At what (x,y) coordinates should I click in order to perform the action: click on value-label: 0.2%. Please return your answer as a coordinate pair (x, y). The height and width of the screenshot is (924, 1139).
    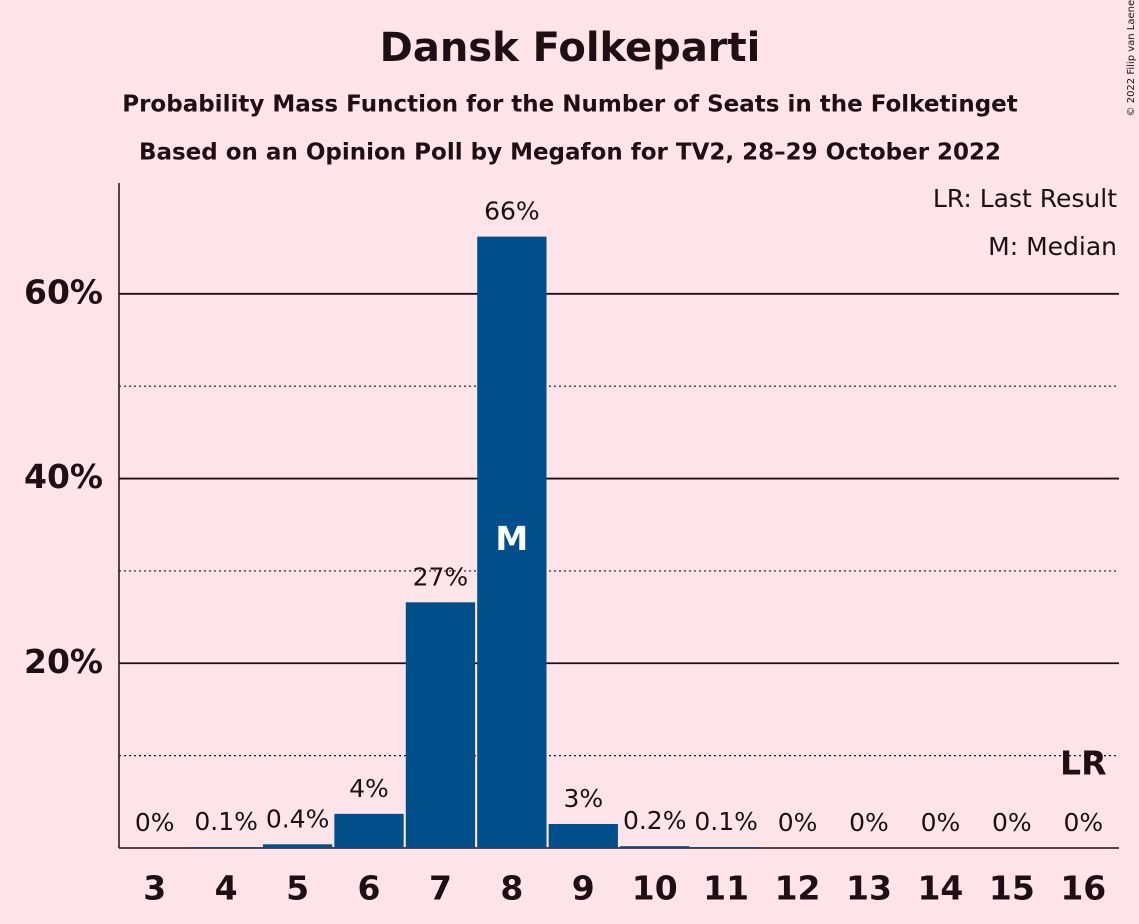
    Looking at the image, I should click on (655, 820).